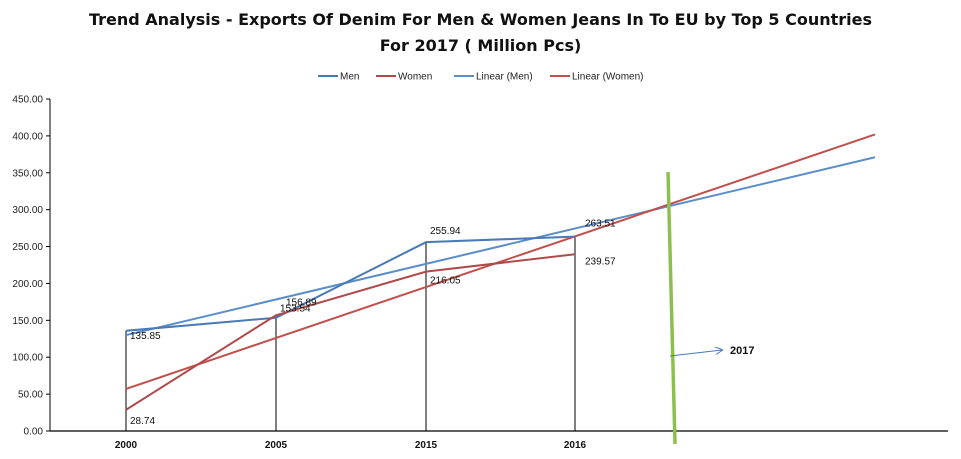  What do you see at coordinates (295, 309) in the screenshot?
I see `data-label-men: 153.54` at bounding box center [295, 309].